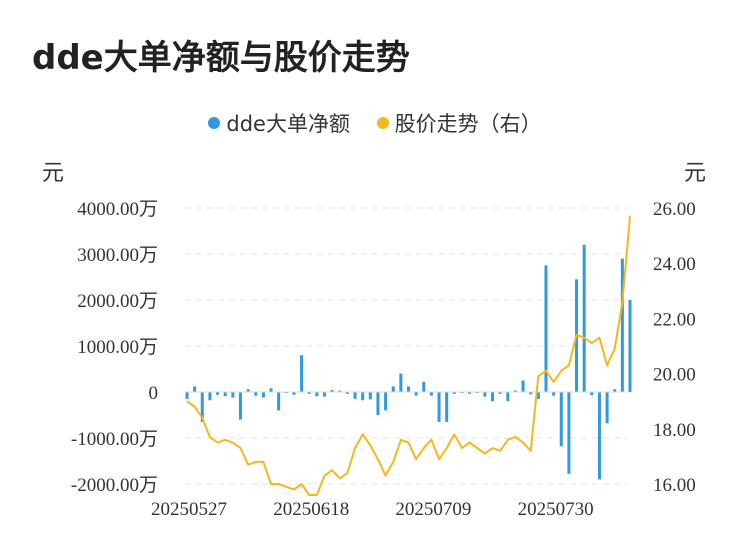 The height and width of the screenshot is (558, 750). I want to click on x-tick-label: 20250709, so click(433, 509).